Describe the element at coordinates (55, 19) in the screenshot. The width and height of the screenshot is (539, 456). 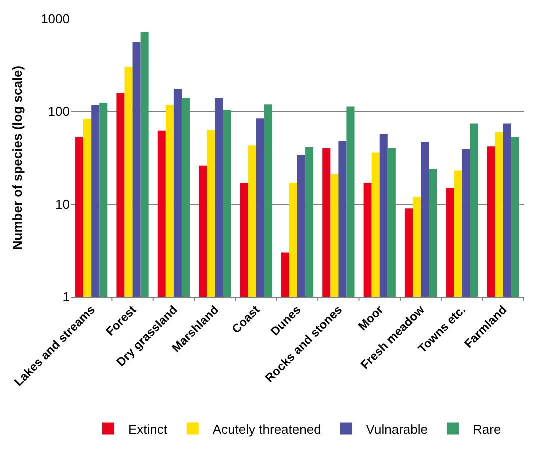
I see `y-tick-label: 1000` at that location.